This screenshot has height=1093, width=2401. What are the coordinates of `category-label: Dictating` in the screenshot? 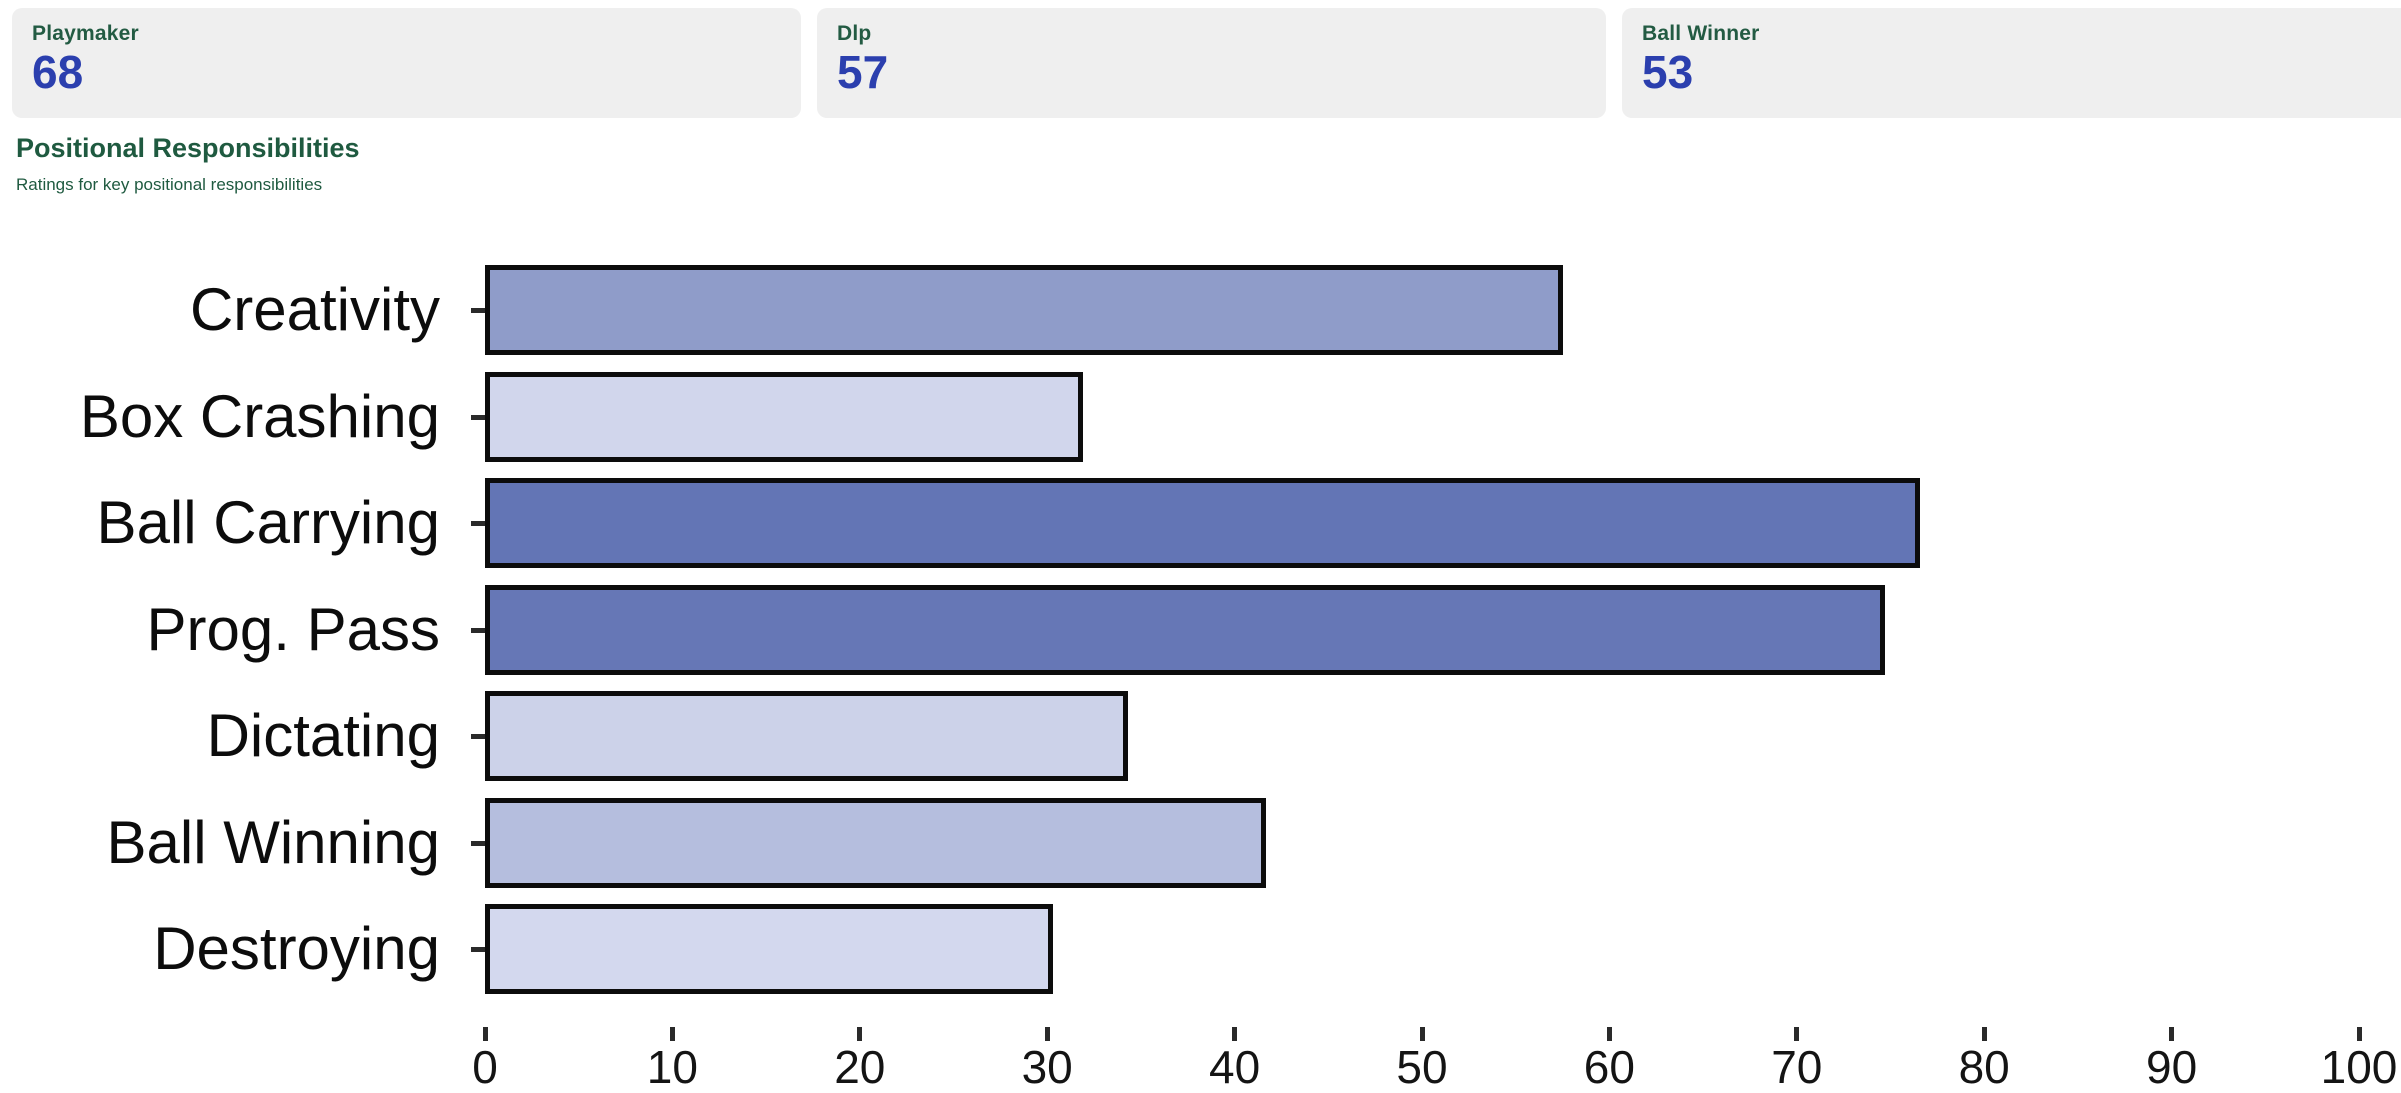 It's located at (323, 735).